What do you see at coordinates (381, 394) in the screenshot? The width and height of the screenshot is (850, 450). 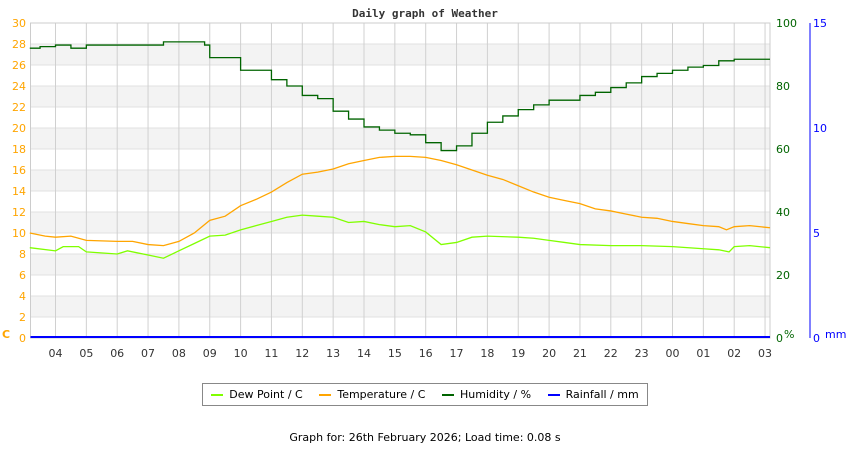 I see `legend-label: Temperature / C` at bounding box center [381, 394].